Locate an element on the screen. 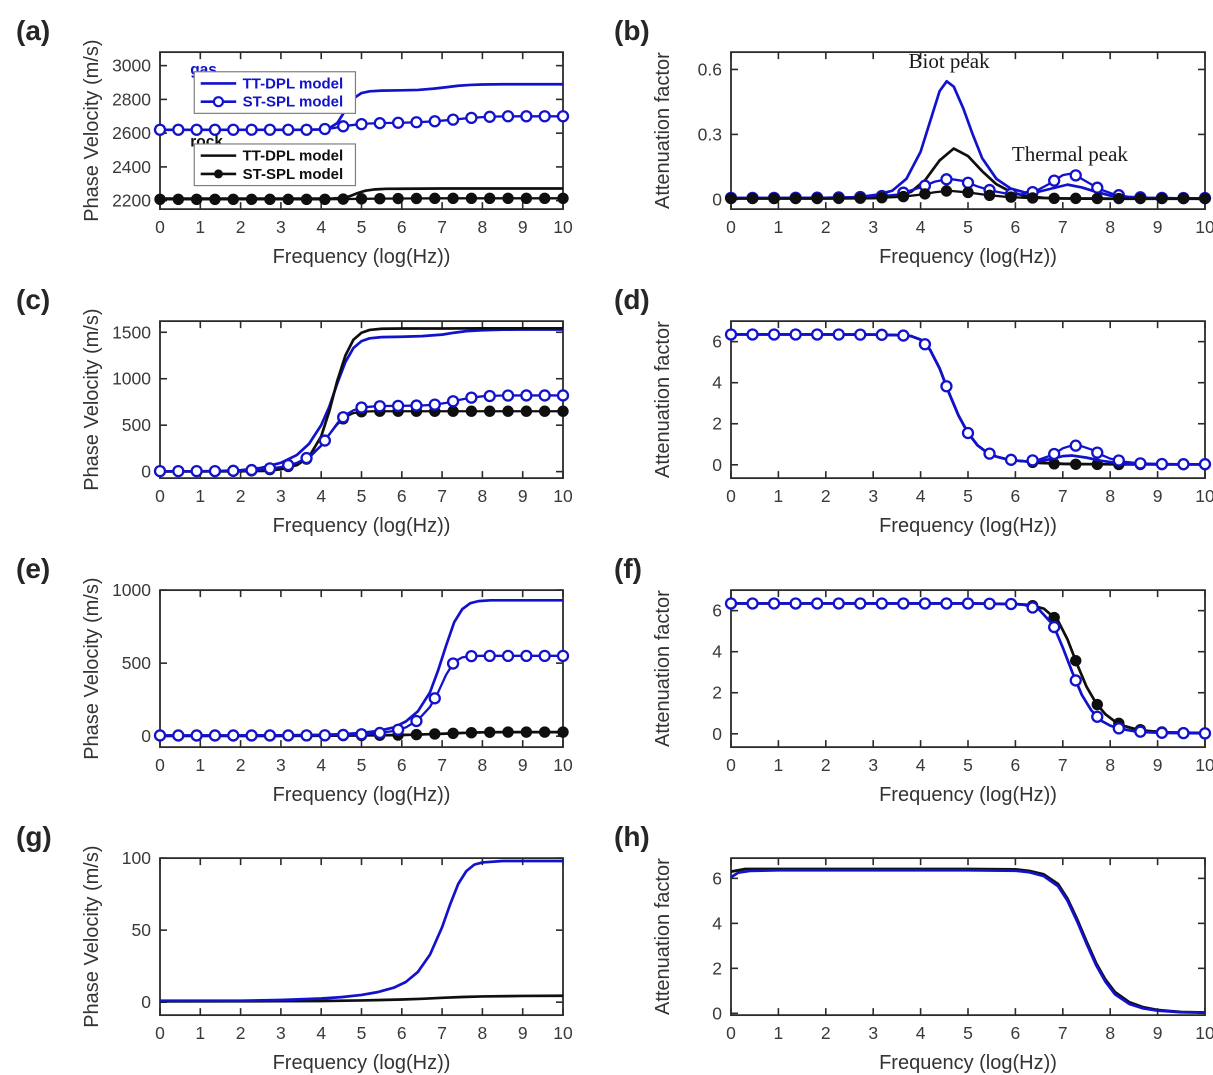 The height and width of the screenshot is (1075, 1213). y-tick-label: 0 is located at coordinates (146, 471).